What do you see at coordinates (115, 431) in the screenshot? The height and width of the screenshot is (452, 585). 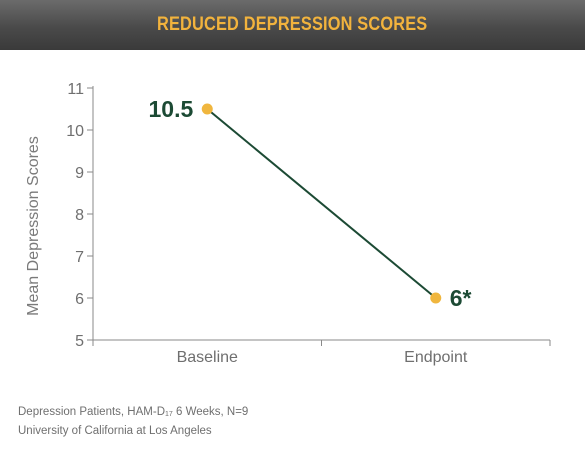 I see `footnote-line-2: University of California at Los Angeles` at bounding box center [115, 431].